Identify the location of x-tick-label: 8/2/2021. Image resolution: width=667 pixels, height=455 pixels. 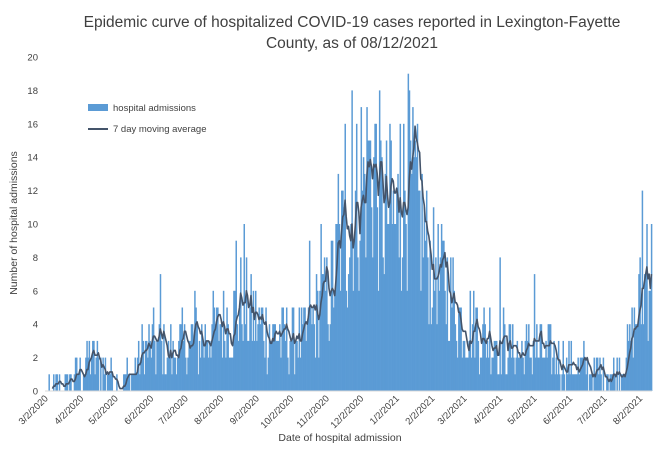
(628, 410).